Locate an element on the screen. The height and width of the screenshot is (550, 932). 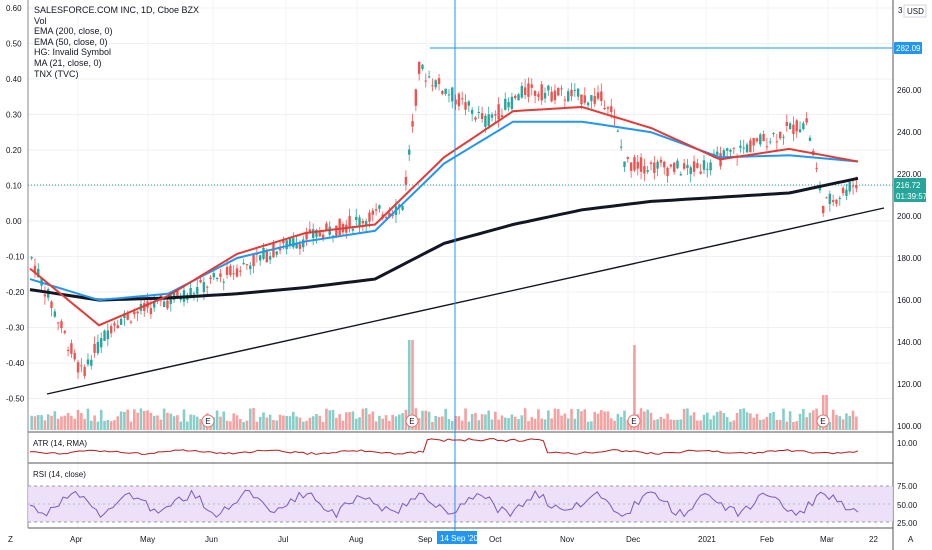
scale-indicator: 3 is located at coordinates (900, 10).